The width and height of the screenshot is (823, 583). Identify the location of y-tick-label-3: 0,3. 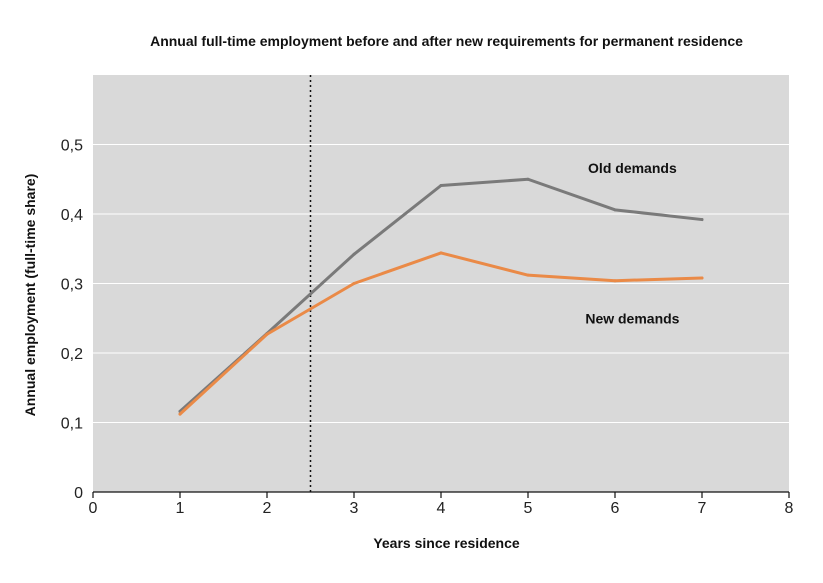
(72, 285).